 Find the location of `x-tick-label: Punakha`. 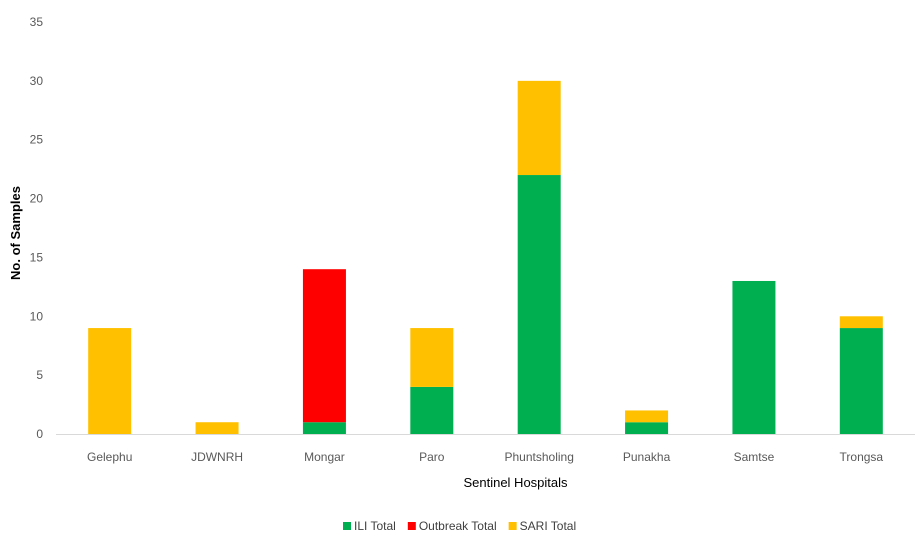

x-tick-label: Punakha is located at coordinates (647, 457).